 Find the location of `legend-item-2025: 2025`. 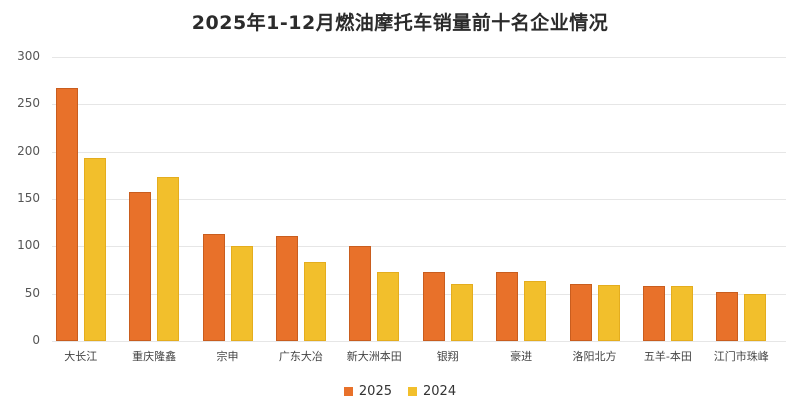

legend-item-2025: 2025 is located at coordinates (367, 391).